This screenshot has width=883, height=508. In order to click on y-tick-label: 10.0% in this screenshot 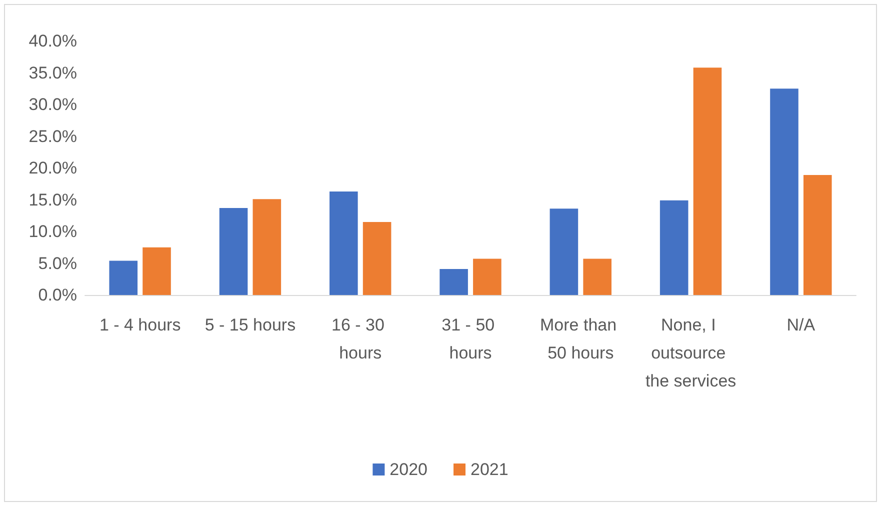, I will do `click(52, 231)`.